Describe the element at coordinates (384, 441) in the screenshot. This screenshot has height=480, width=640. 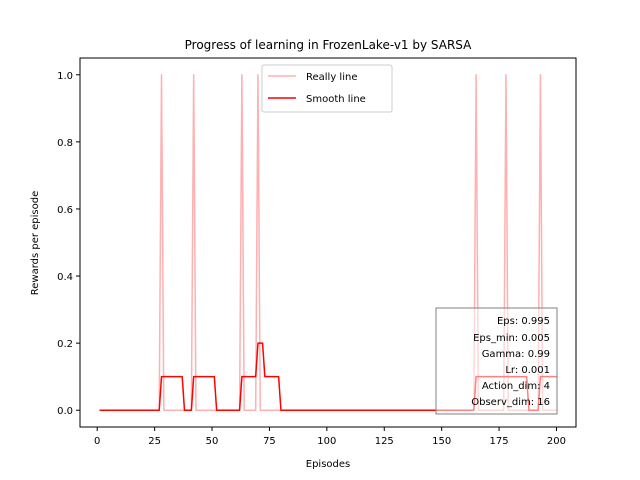
I see `x-tick-label: 125` at that location.